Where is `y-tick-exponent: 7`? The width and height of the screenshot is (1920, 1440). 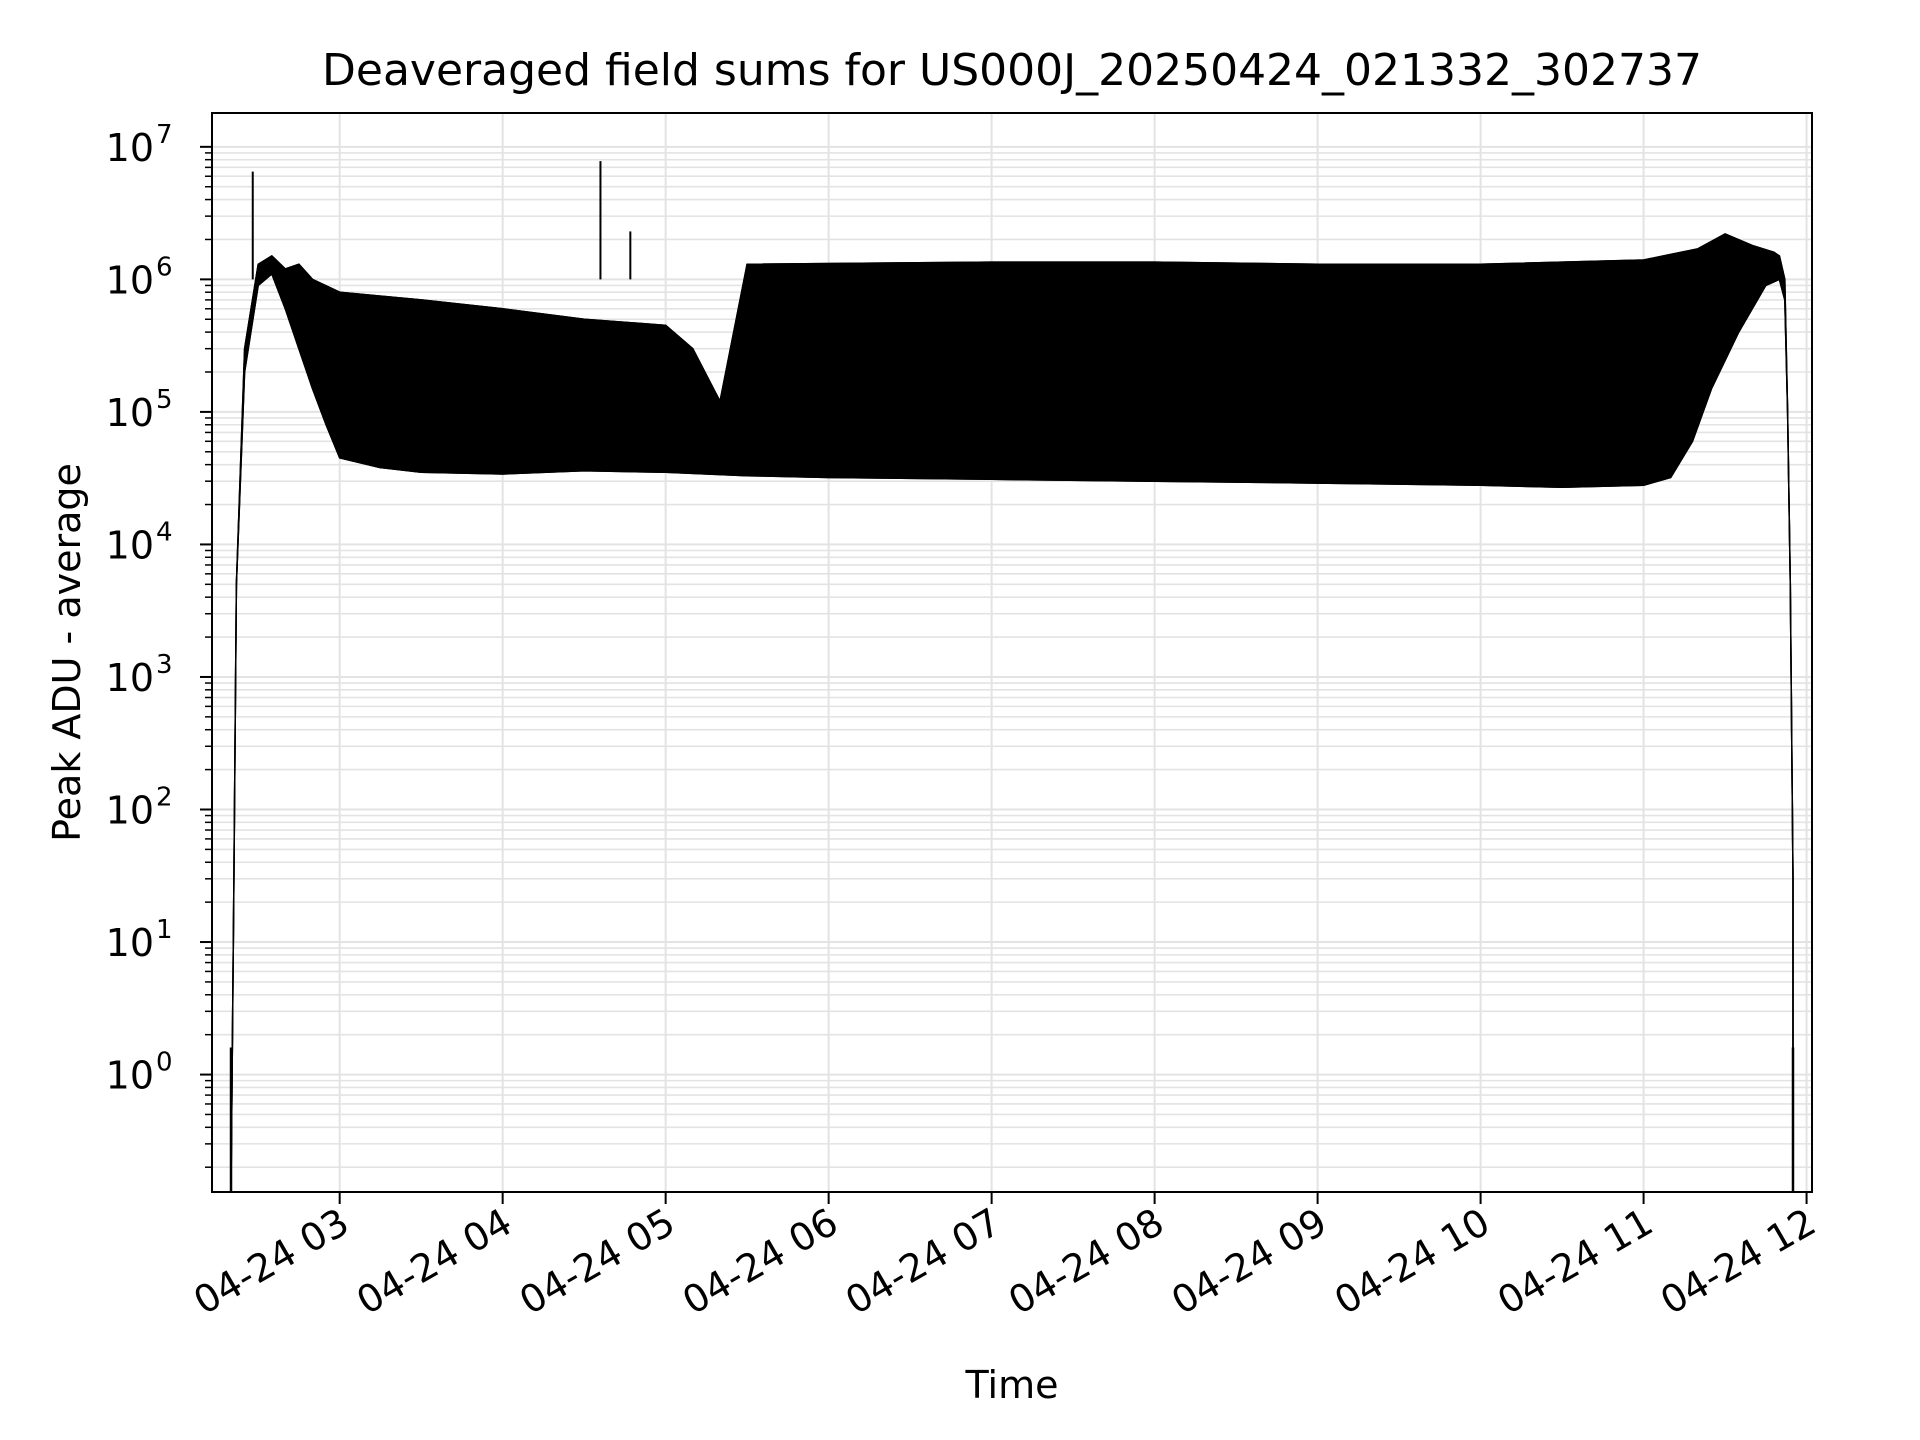
y-tick-exponent: 7 is located at coordinates (164, 135).